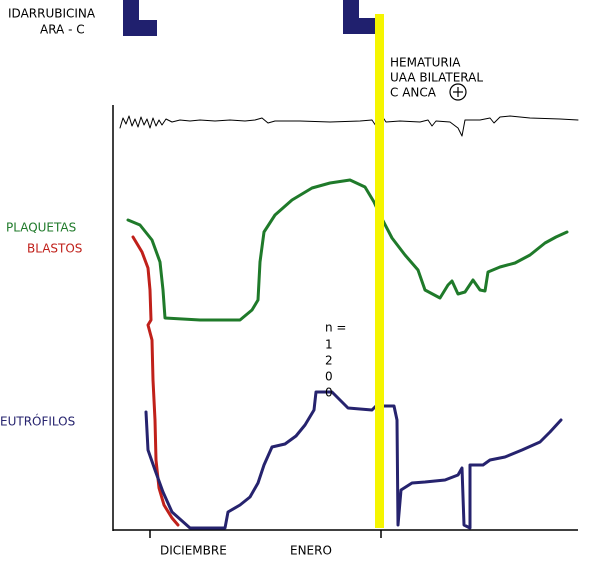 Image resolution: width=600 pixels, height=561 pixels. Describe the element at coordinates (155, 381) in the screenshot. I see `blast-curve` at that location.